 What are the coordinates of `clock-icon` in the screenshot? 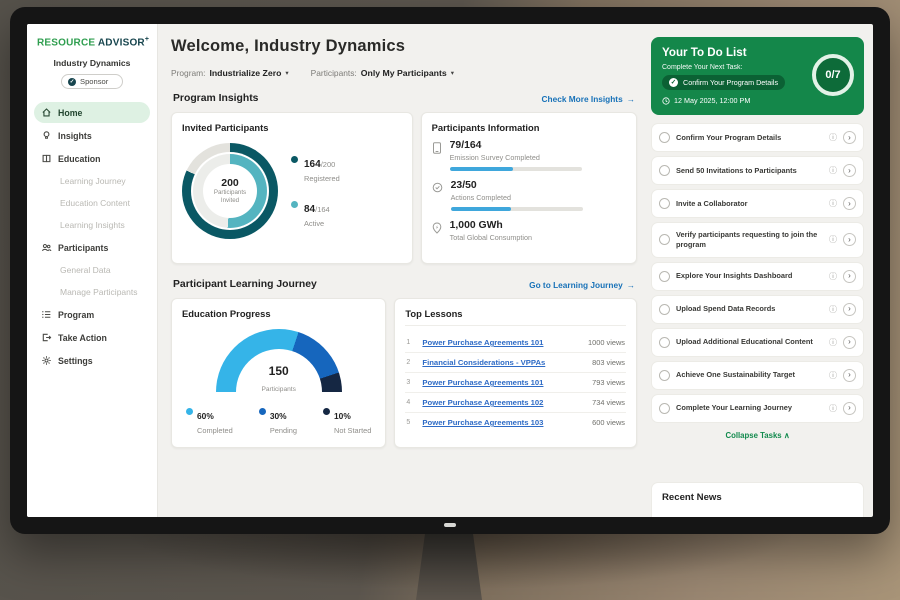 It's located at (666, 100).